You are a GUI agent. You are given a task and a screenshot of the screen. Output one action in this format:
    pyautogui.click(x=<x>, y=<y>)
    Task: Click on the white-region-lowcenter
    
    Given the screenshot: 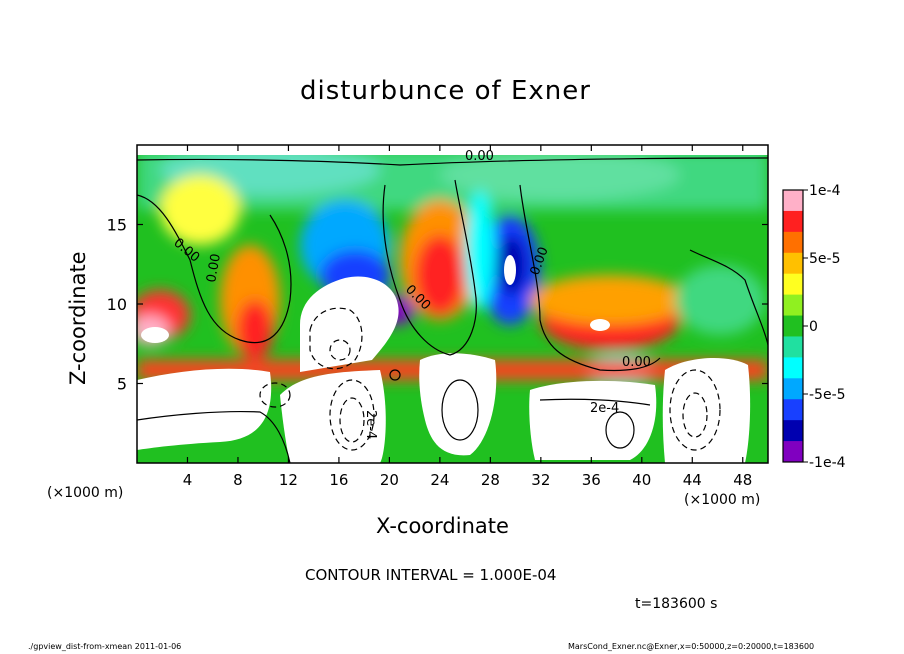 What is the action you would take?
    pyautogui.click(x=333, y=416)
    